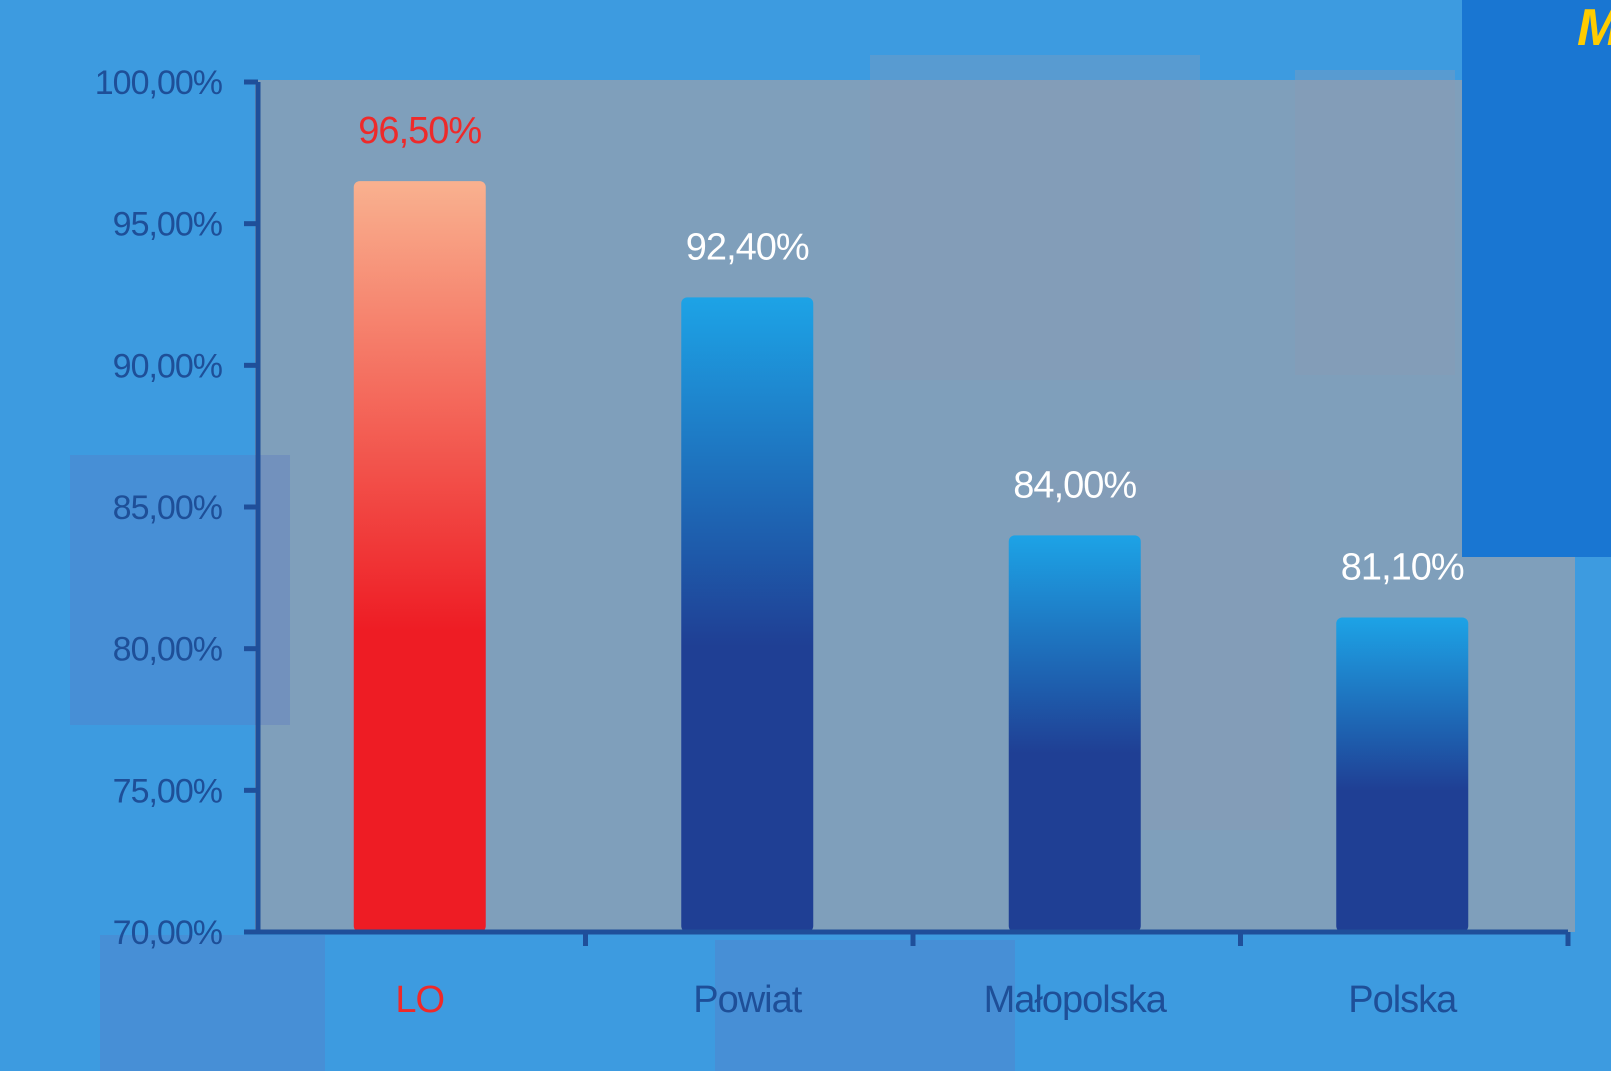  What do you see at coordinates (419, 1000) in the screenshot?
I see `category-label: LO` at bounding box center [419, 1000].